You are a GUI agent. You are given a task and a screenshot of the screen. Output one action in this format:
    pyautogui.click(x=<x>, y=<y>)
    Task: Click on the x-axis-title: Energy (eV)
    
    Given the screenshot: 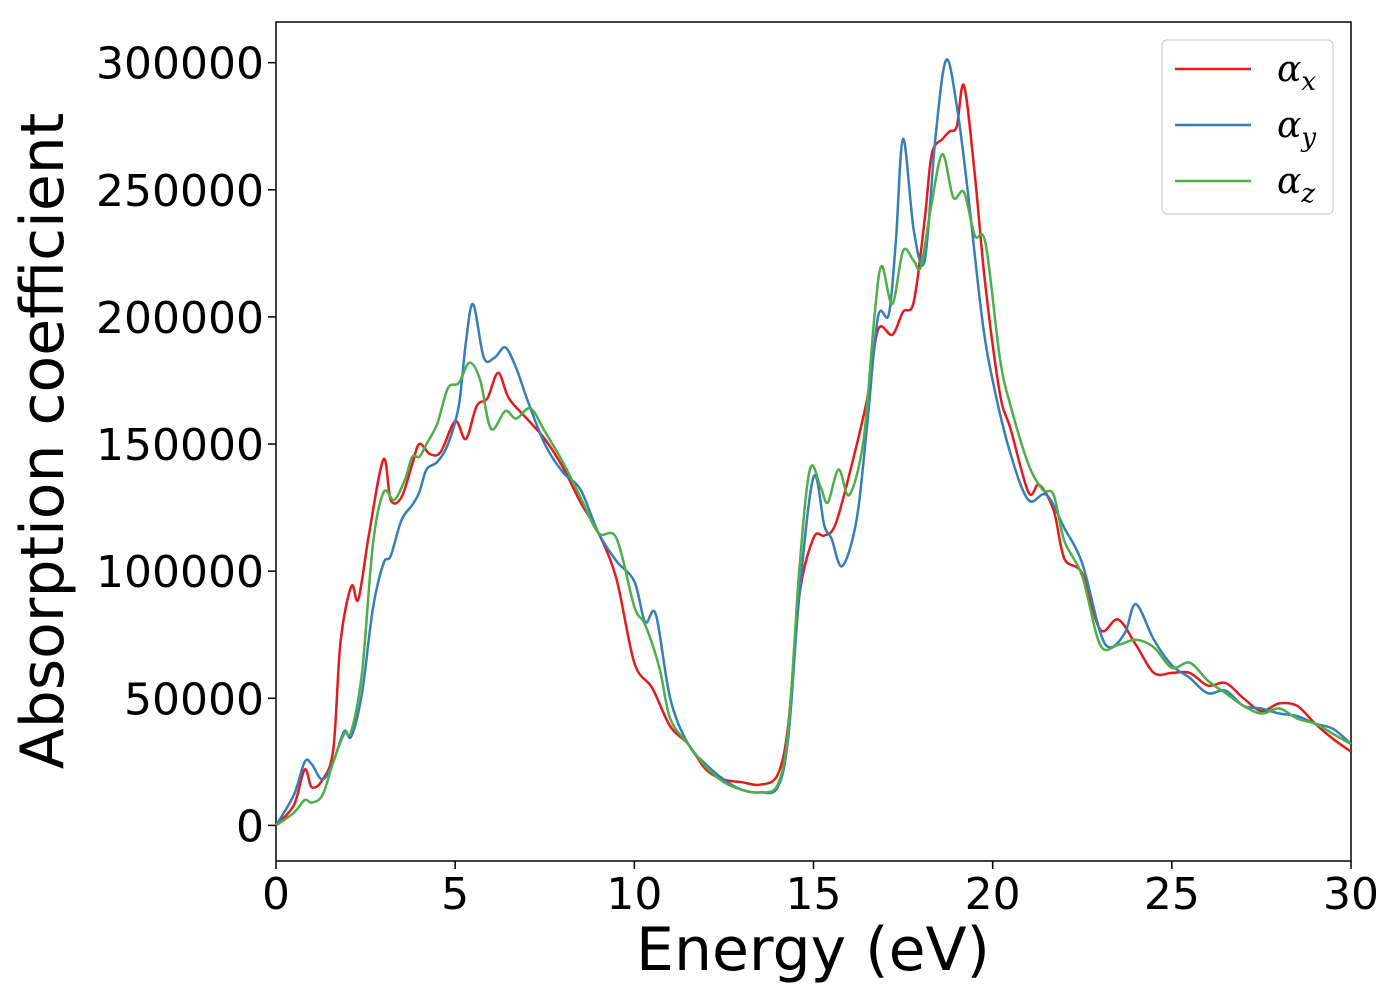 What is the action you would take?
    pyautogui.click(x=813, y=950)
    